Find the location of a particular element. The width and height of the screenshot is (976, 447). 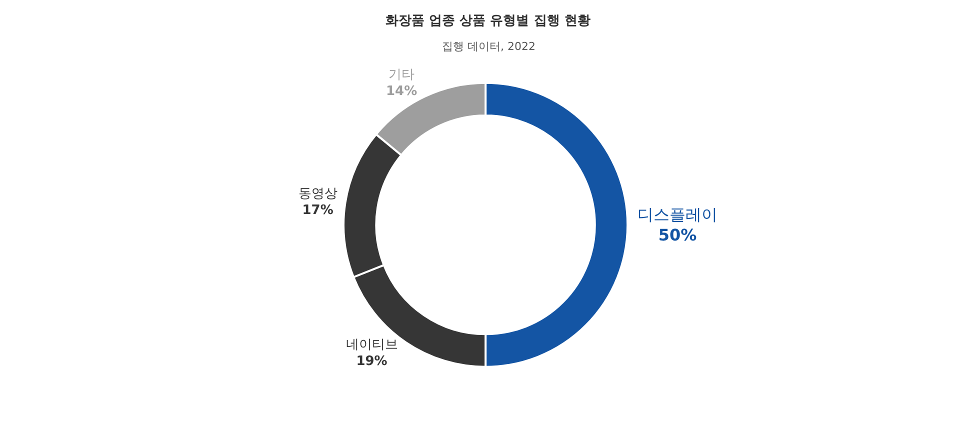

chart-title: 화장품 업종 상품 유형별 집행 현황 is located at coordinates (488, 21).